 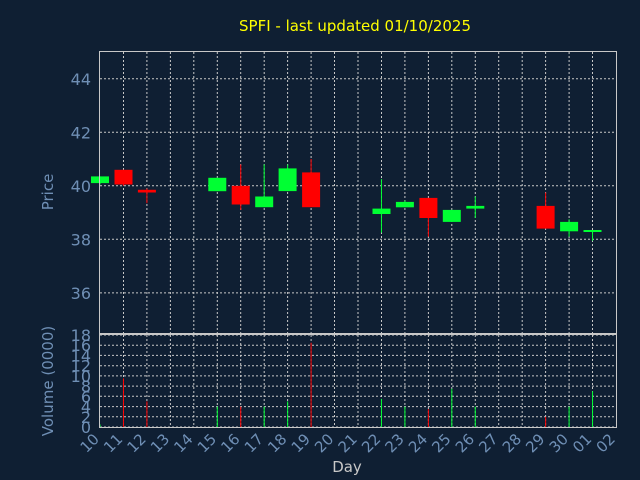 I want to click on price-tick-label: 36, so click(x=81, y=293).